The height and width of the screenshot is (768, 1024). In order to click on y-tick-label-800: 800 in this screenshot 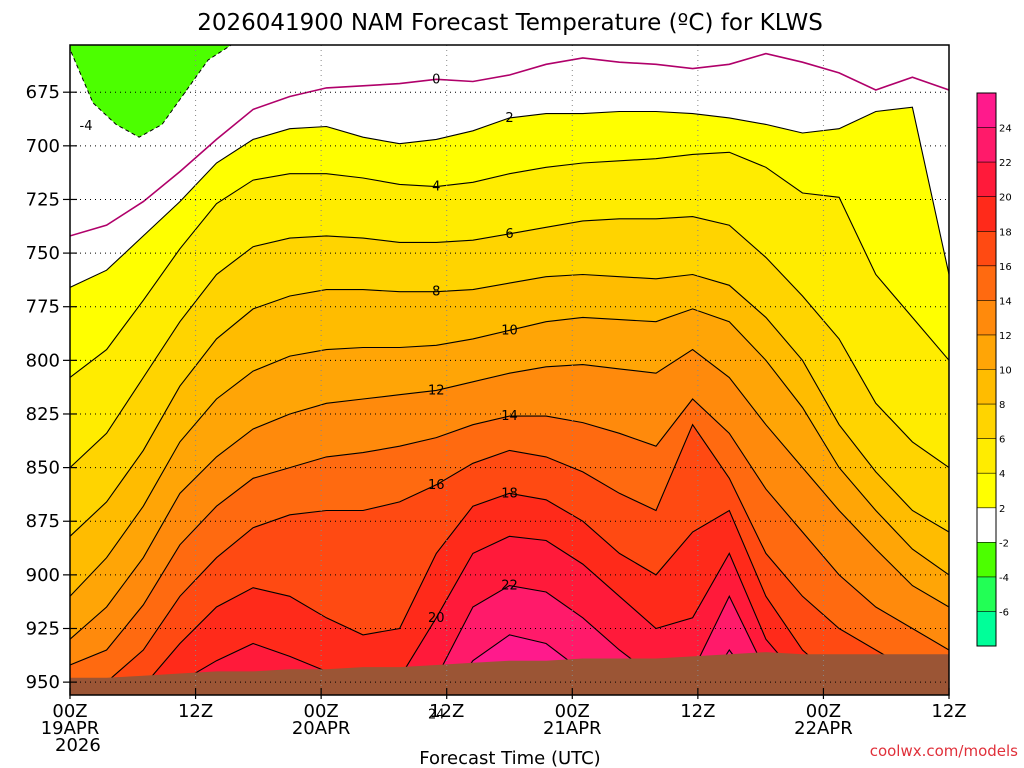, I will do `click(43, 360)`.